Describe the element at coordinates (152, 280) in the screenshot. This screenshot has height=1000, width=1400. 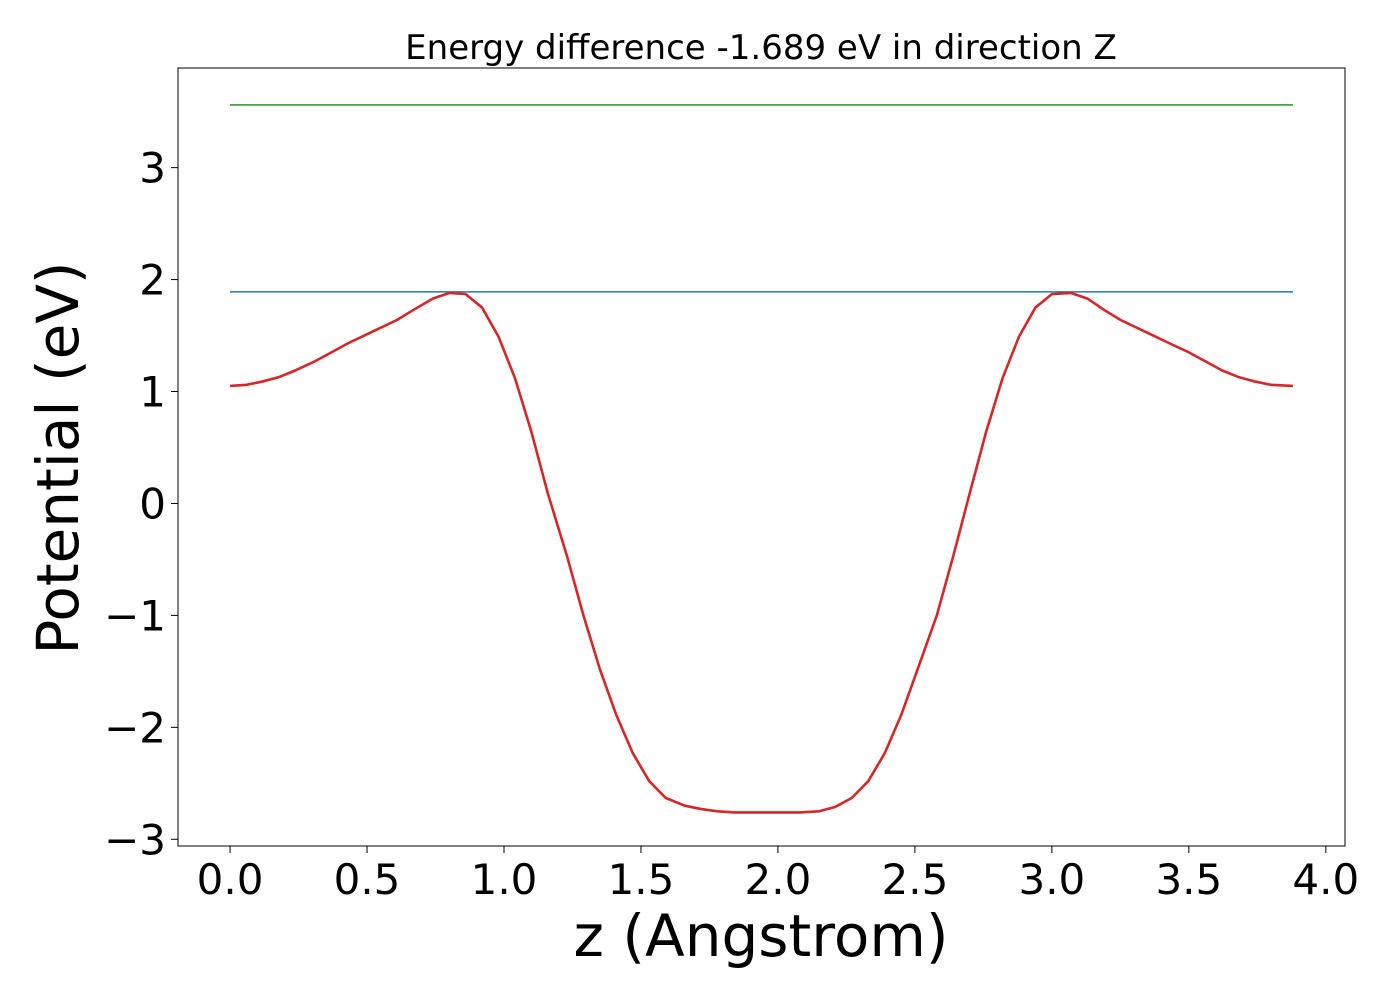
I see `y-tick-label: 2` at that location.